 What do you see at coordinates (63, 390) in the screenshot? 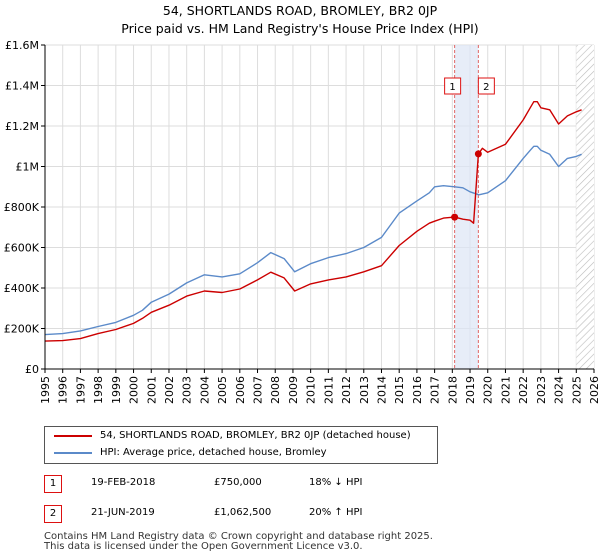
I see `x-tick-label: 1996` at bounding box center [63, 390].